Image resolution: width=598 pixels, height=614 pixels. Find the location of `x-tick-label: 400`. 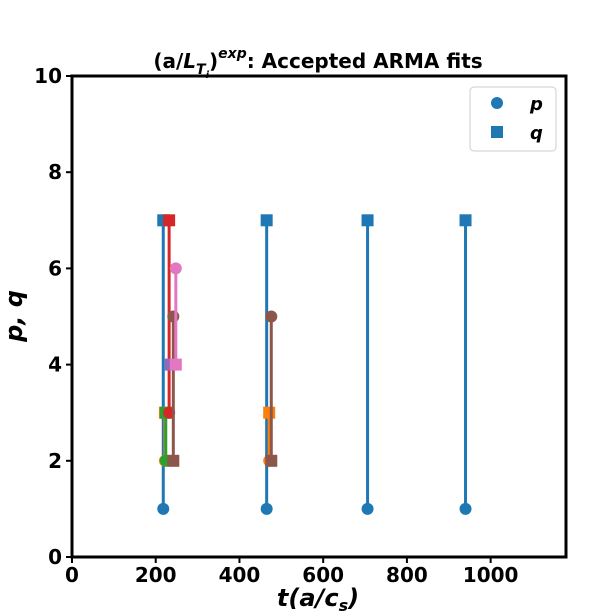

x-tick-label: 400 is located at coordinates (240, 575).